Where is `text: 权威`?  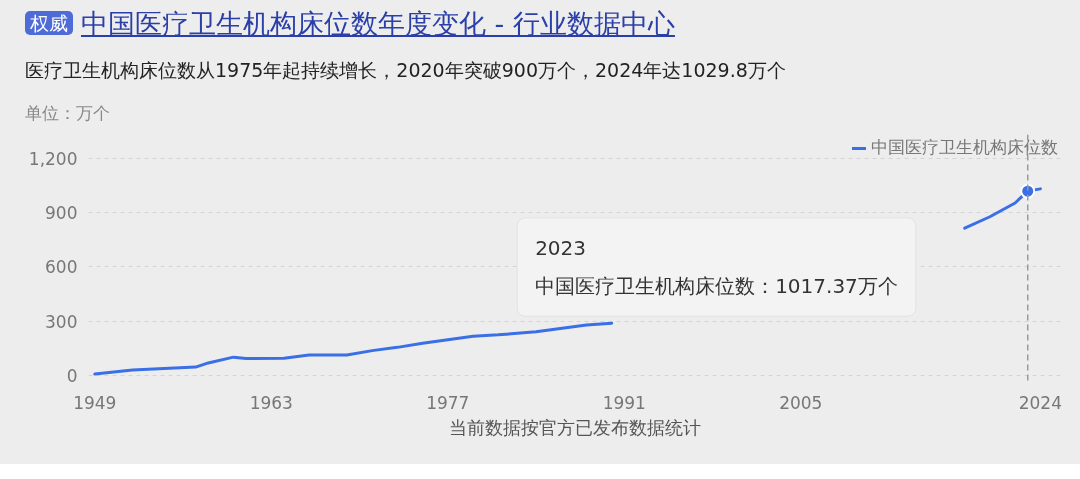
text: 权威 is located at coordinates (49, 23).